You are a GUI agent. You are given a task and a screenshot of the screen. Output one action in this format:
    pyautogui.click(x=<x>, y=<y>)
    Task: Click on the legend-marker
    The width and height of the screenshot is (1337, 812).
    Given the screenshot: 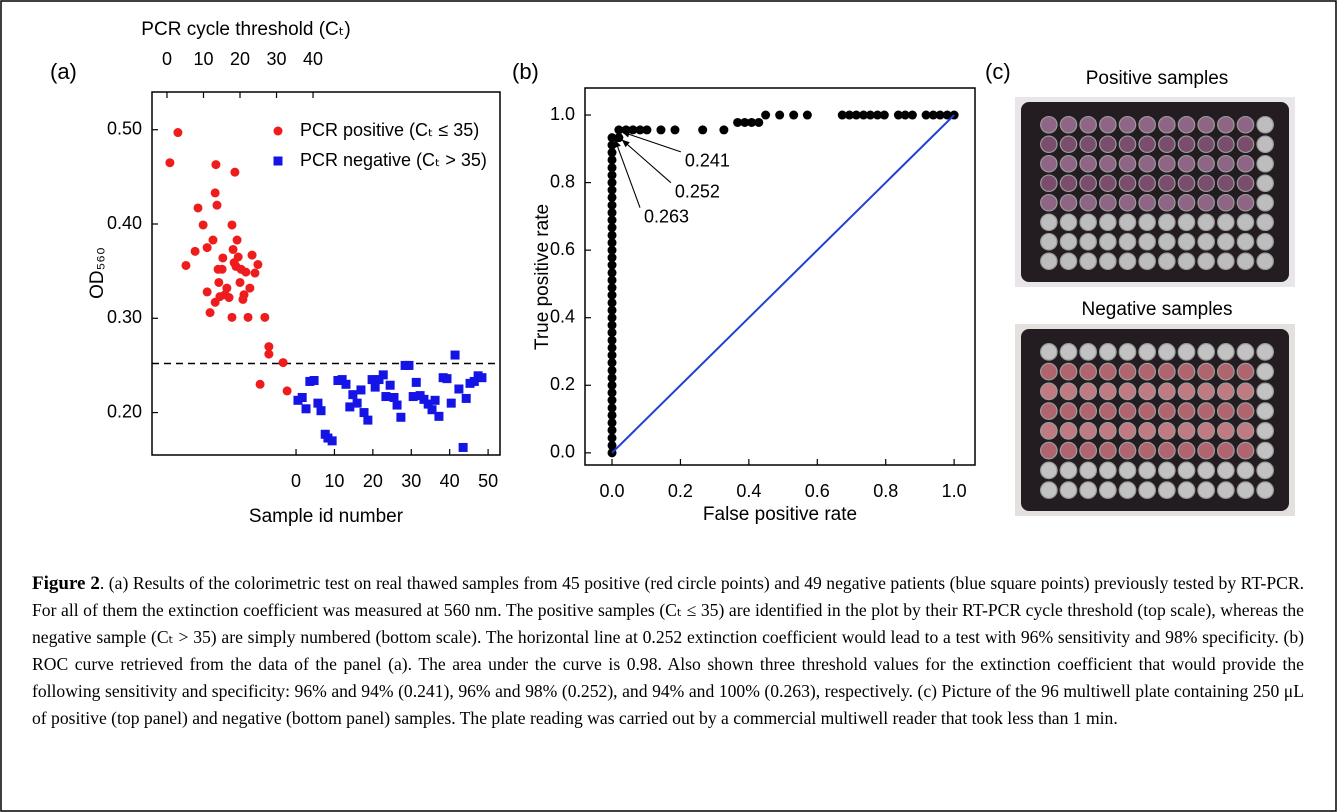 What is the action you would take?
    pyautogui.click(x=278, y=161)
    